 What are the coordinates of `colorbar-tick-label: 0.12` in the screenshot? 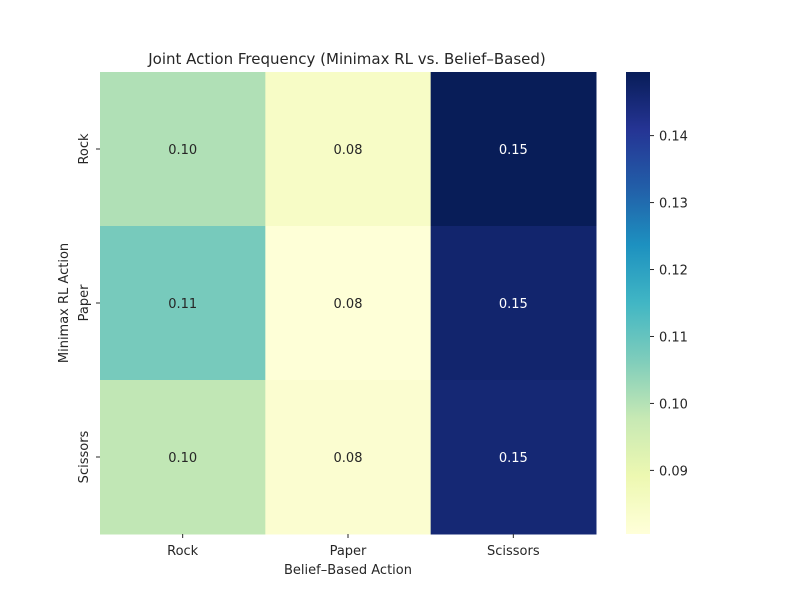 It's located at (673, 271).